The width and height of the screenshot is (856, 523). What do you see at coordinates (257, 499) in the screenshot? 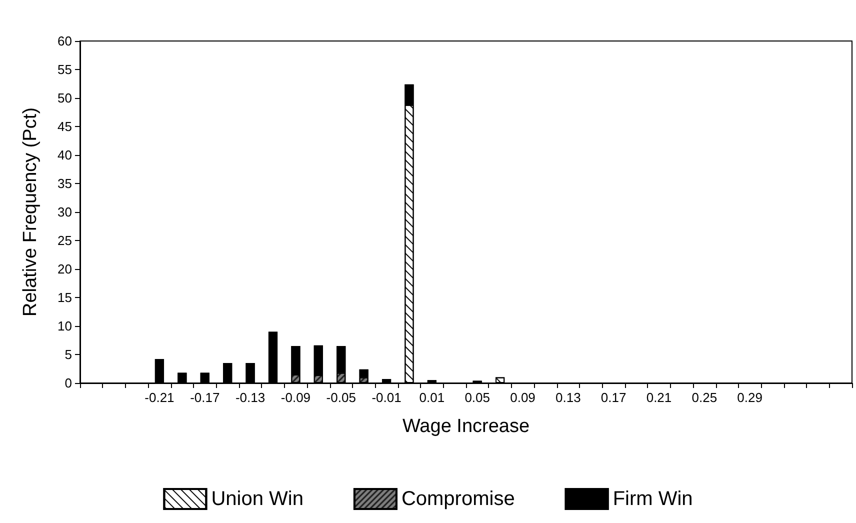
I see `legend-label: Union Win` at bounding box center [257, 499].